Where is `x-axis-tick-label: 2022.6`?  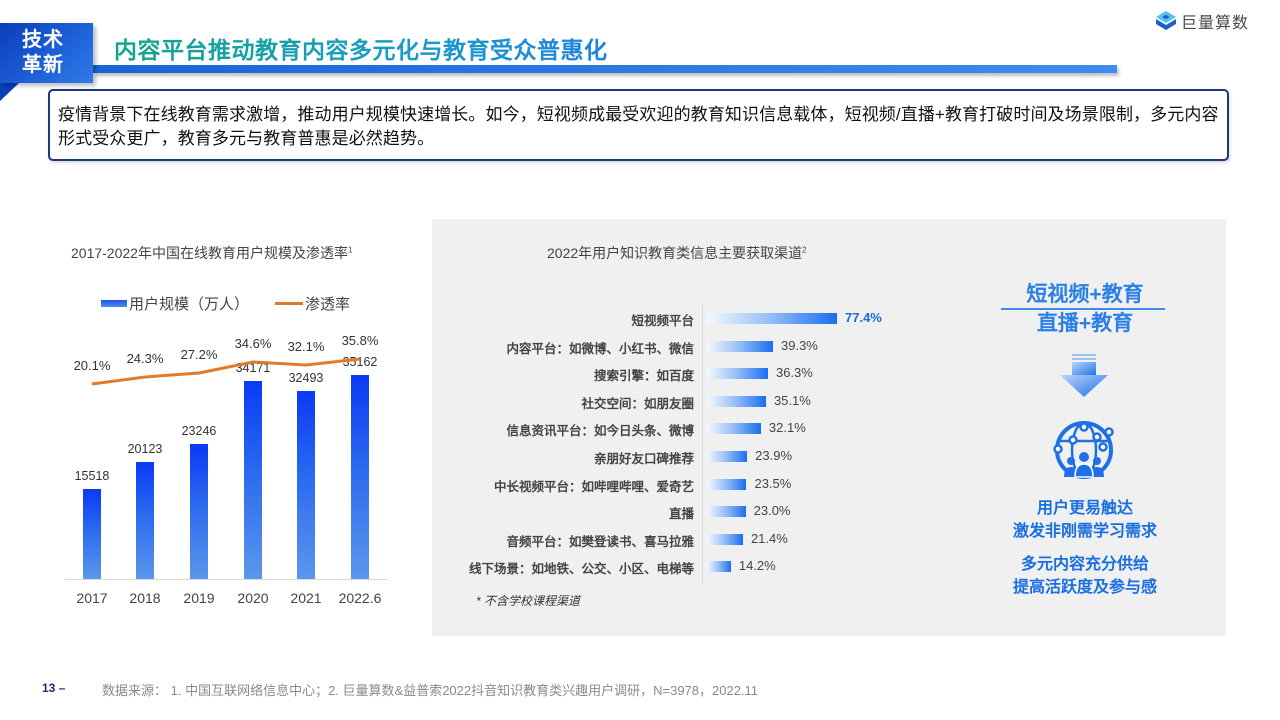
x-axis-tick-label: 2022.6 is located at coordinates (360, 598).